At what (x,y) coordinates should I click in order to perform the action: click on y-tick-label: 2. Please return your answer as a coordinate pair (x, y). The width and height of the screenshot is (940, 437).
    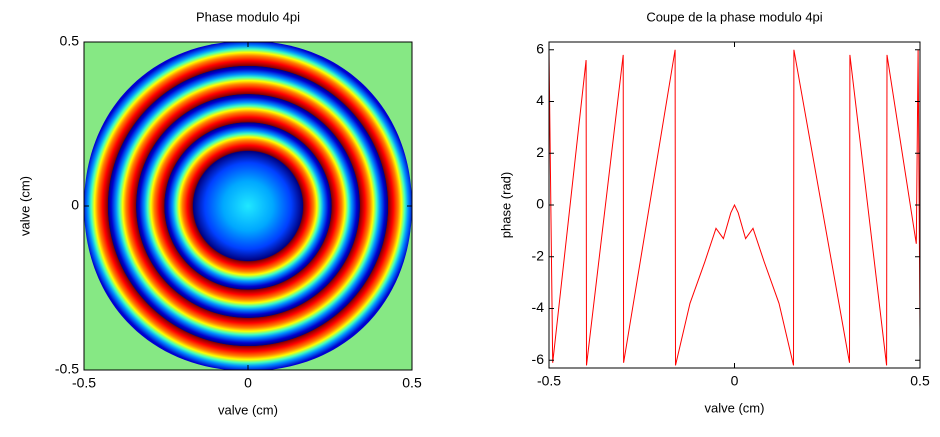
    Looking at the image, I should click on (540, 152).